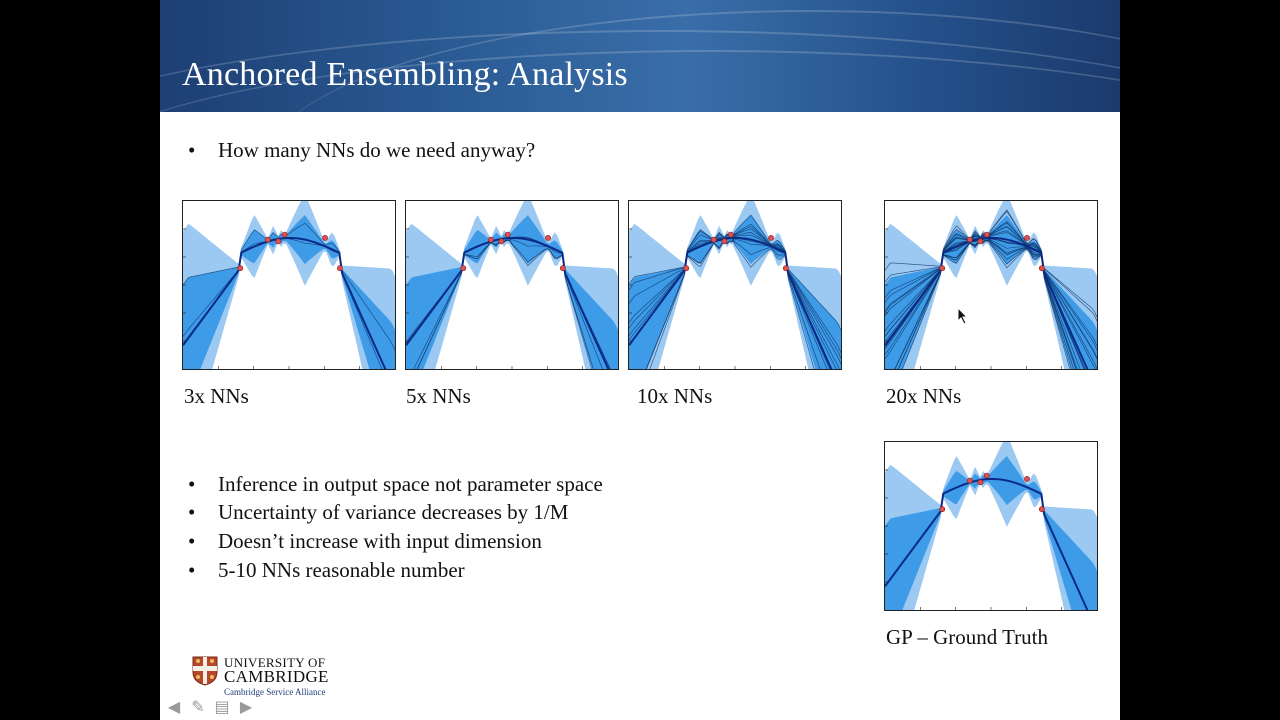 The height and width of the screenshot is (720, 1280). Describe the element at coordinates (222, 706) in the screenshot. I see `notes-icon: ▤` at that location.